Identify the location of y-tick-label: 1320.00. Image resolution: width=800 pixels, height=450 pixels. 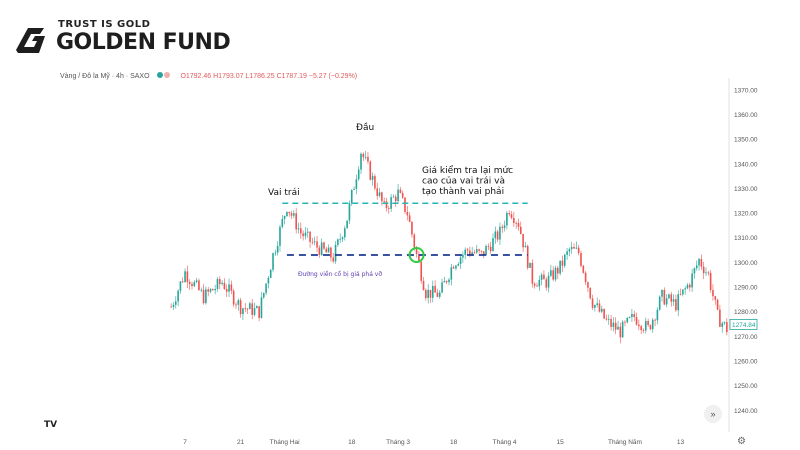
(746, 214).